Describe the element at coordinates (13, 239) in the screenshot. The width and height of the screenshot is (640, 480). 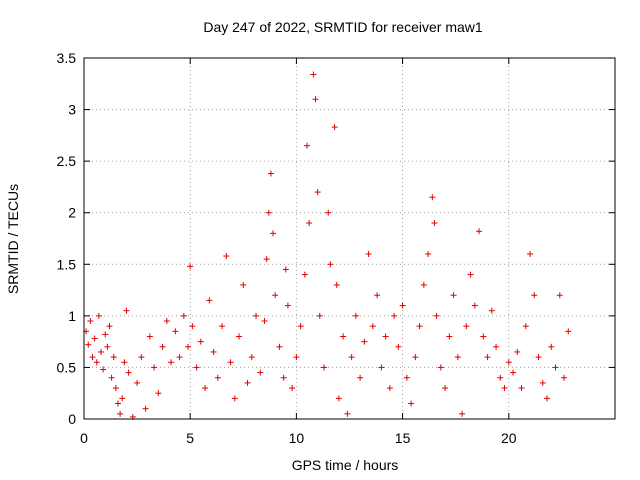
I see `y-axis-label: SRMTID / TECUs` at that location.